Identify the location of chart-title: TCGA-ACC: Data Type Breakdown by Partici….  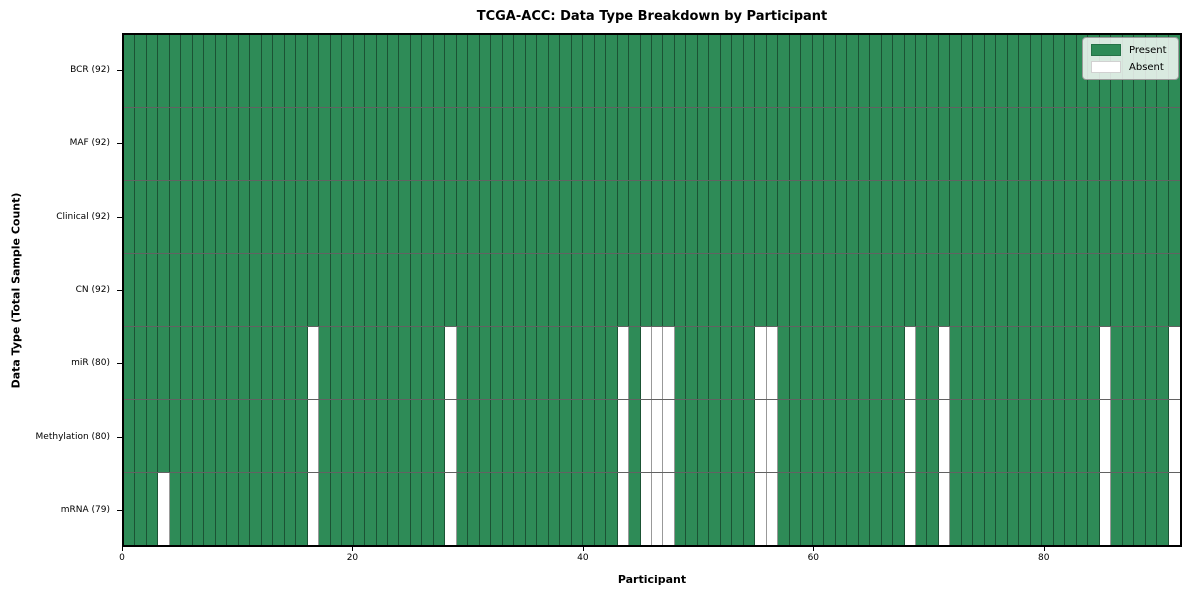
(652, 16).